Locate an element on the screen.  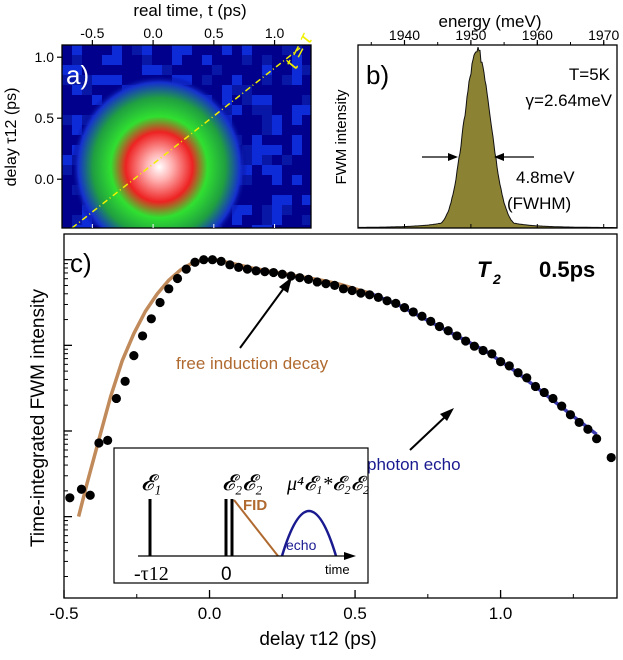
panel-c-x-ticks: -0.5 0.0 0.5 1.0 is located at coordinates (311, 606).